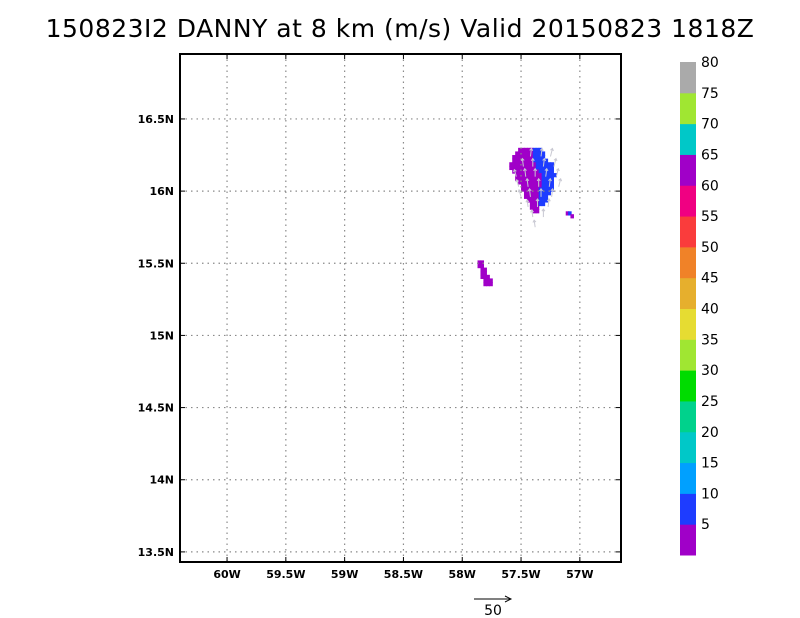 The image size is (800, 618). I want to click on reference-vector-label: 50, so click(493, 610).